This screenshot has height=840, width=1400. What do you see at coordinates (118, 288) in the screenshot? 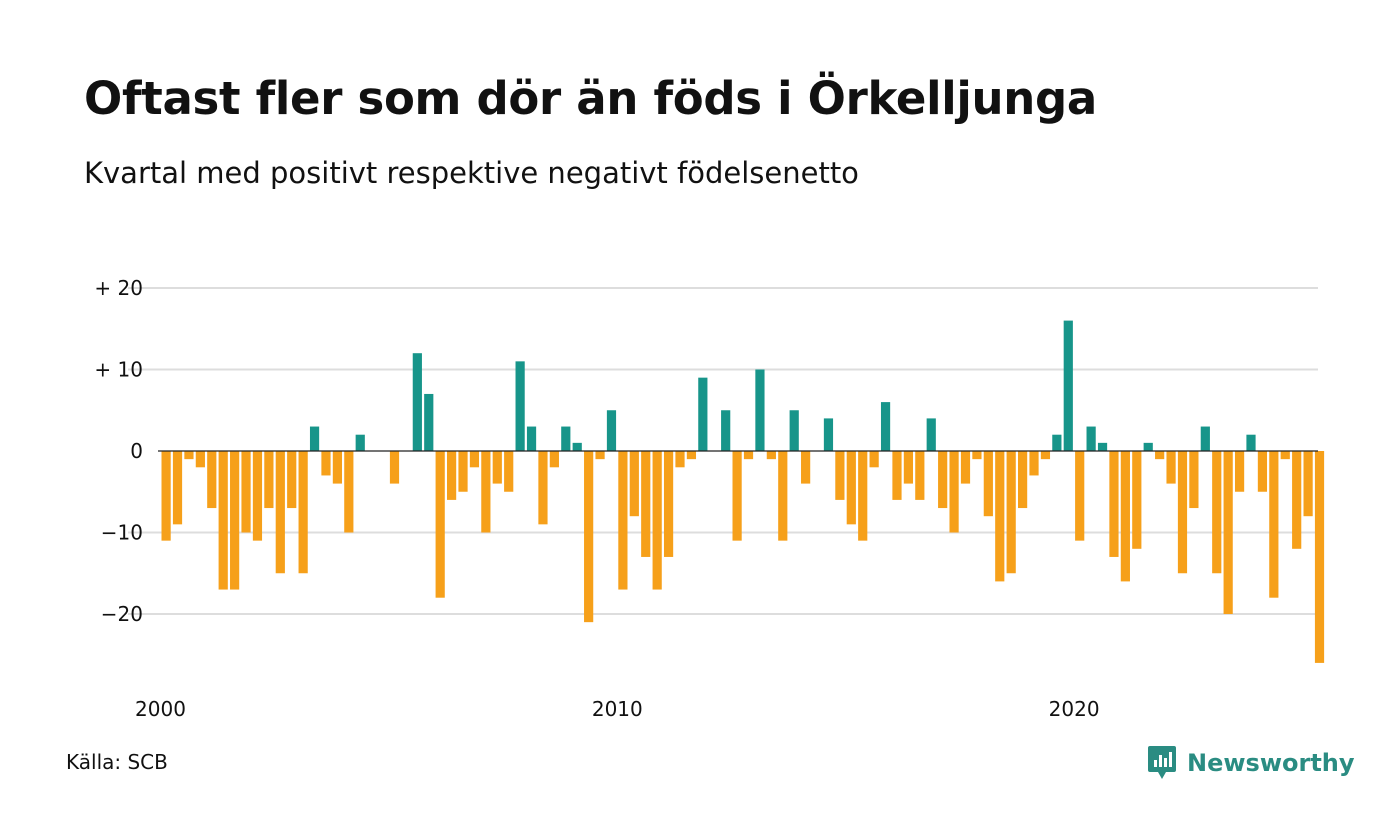
I see `y-tick-label: + 20` at bounding box center [118, 288].